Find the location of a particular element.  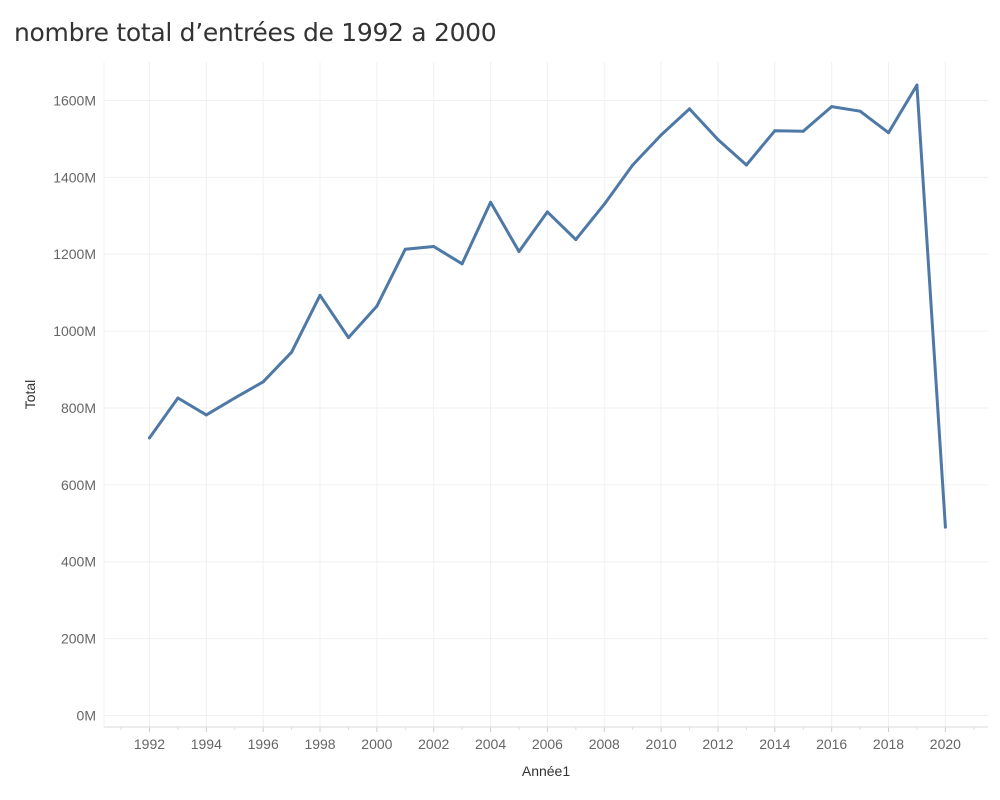

y-tick-label: 1000M is located at coordinates (74, 331).